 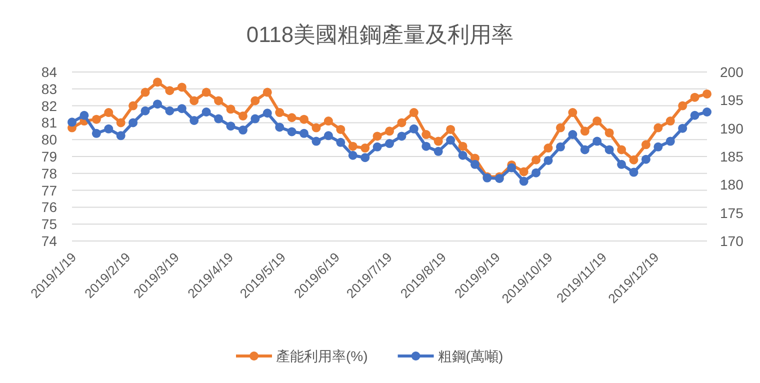 I want to click on y-tick-label: 82, so click(x=49, y=106).